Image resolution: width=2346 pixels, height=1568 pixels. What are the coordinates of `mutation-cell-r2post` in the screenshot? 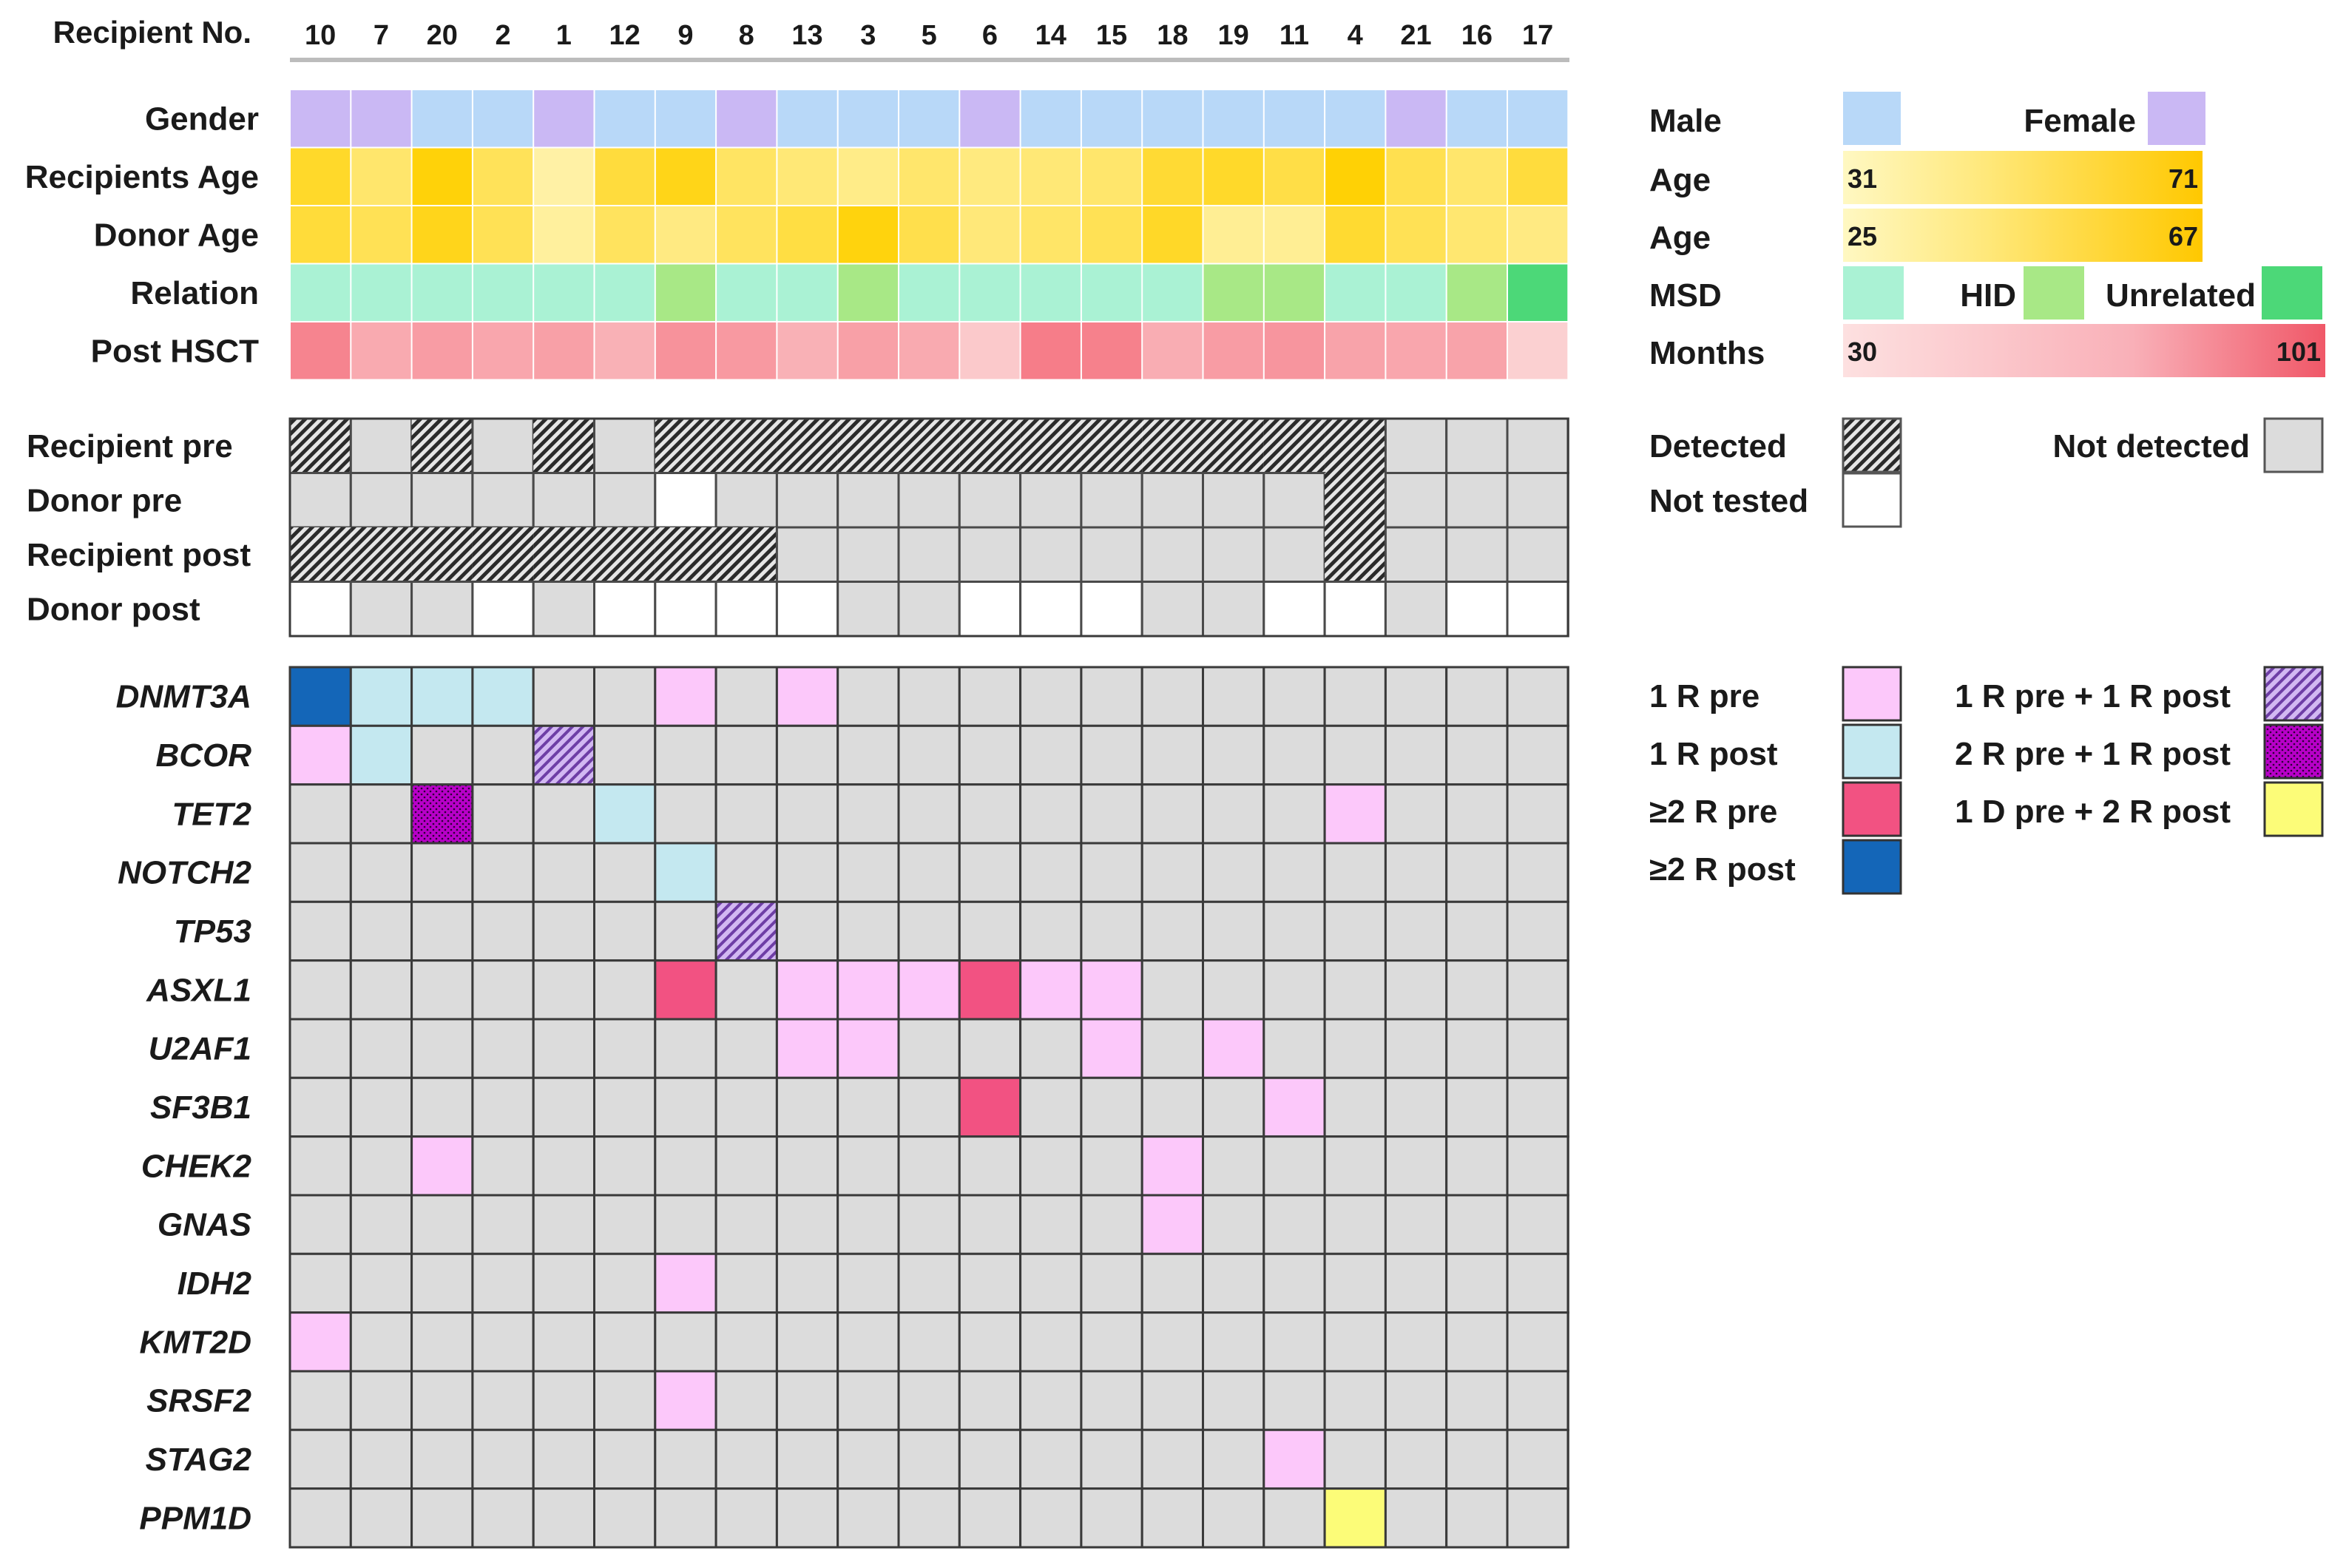 It's located at (320, 696).